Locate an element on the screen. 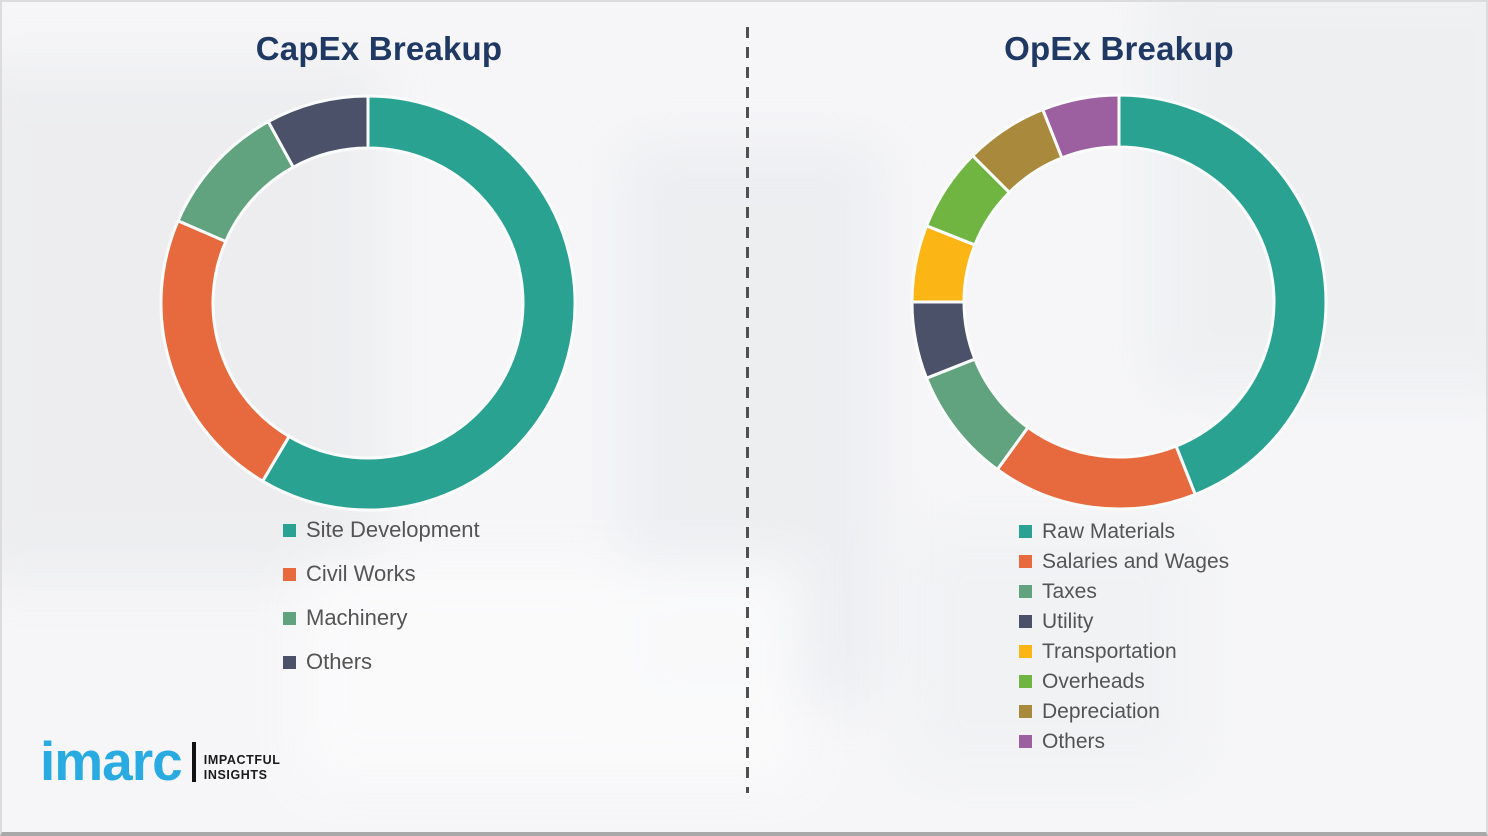 The height and width of the screenshot is (836, 1488). logo-tagline-line1: IMPACTFUL is located at coordinates (242, 760).